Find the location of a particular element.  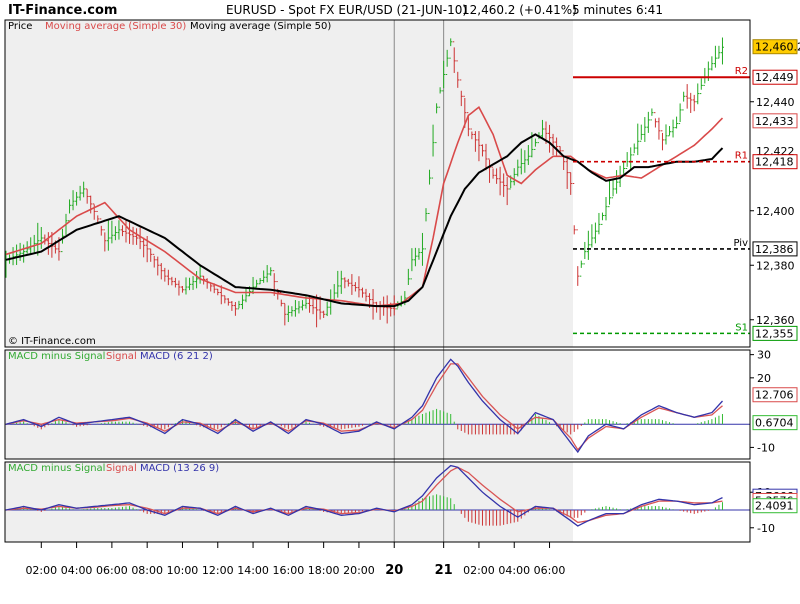

chart-title: EURUSD - Spot FX EUR/USD (21-JUN-10) is located at coordinates (346, 10).